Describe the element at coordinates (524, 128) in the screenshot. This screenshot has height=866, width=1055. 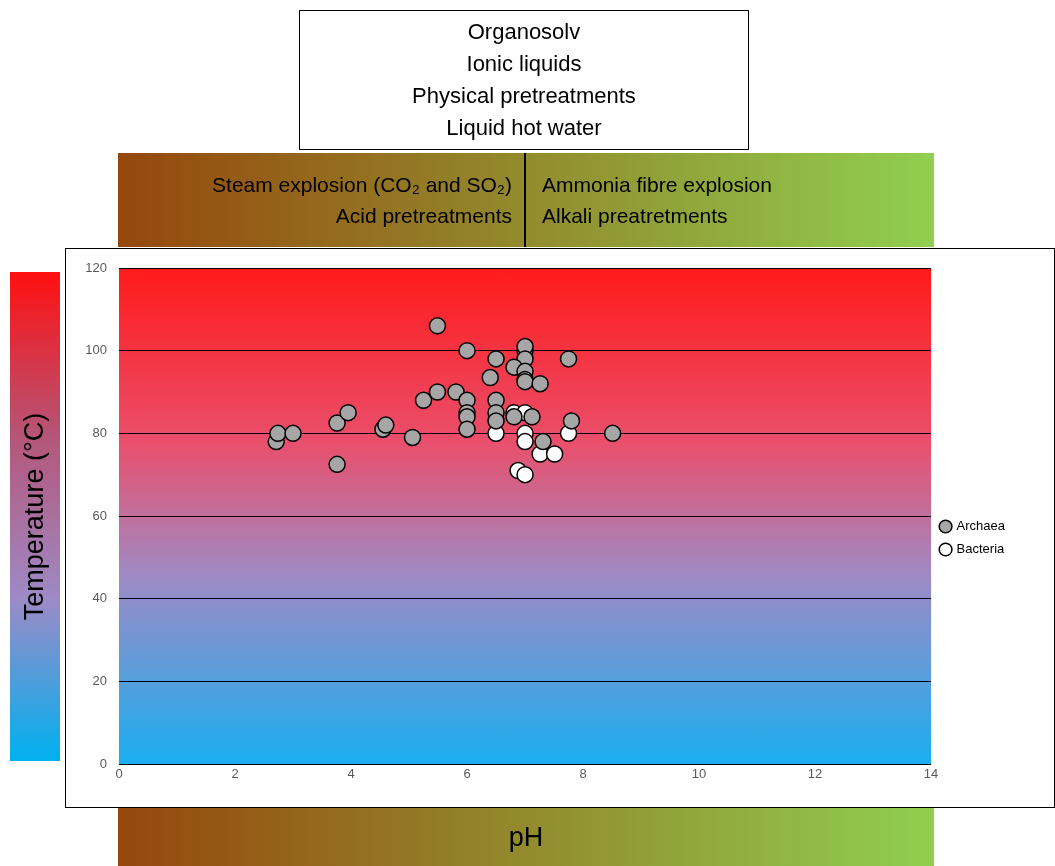
I see `text: Liquid hot water` at that location.